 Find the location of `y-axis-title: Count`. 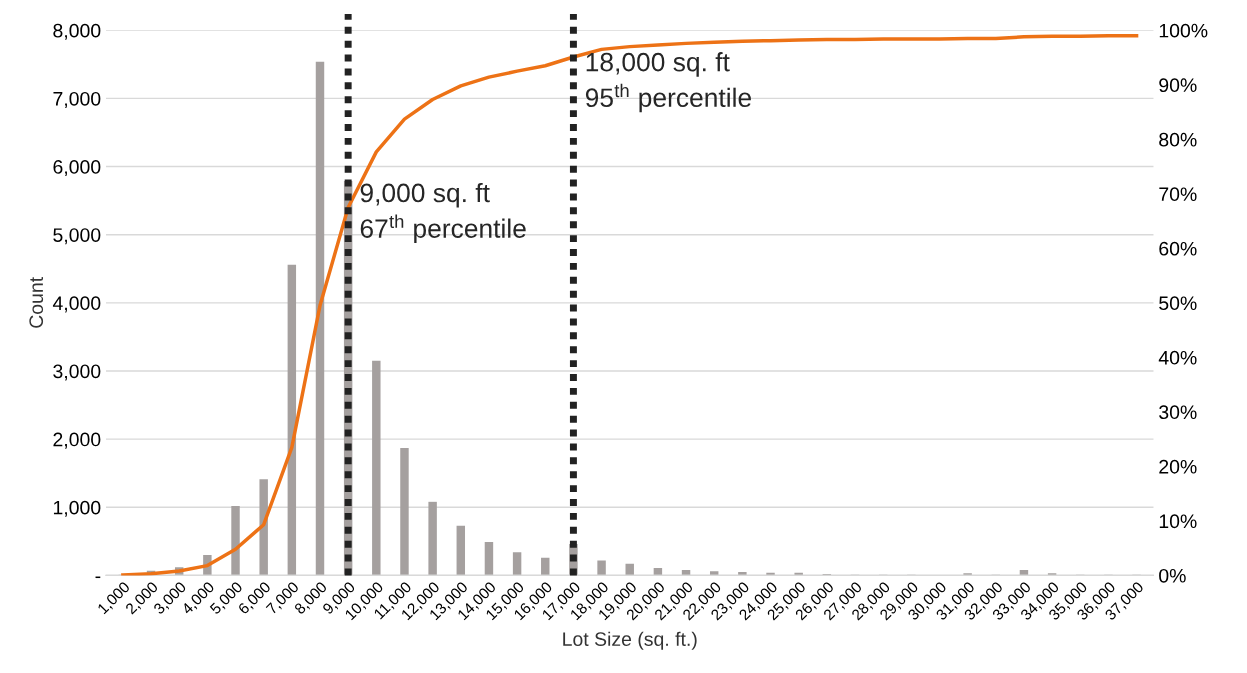

y-axis-title: Count is located at coordinates (36, 302).